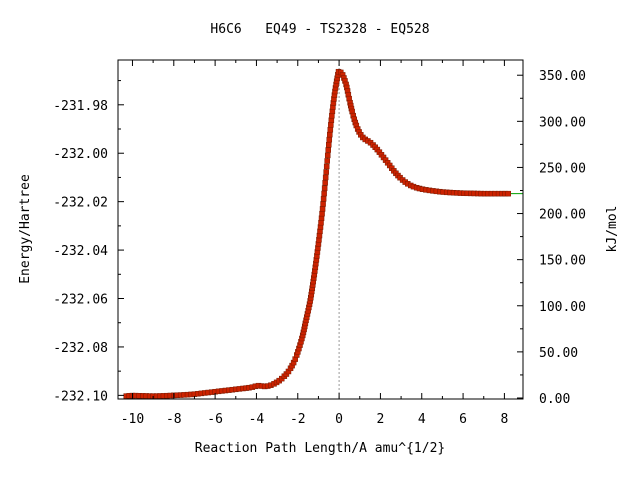 This screenshot has width=640, height=480. I want to click on y-tick-label: -232.00, so click(80, 154).